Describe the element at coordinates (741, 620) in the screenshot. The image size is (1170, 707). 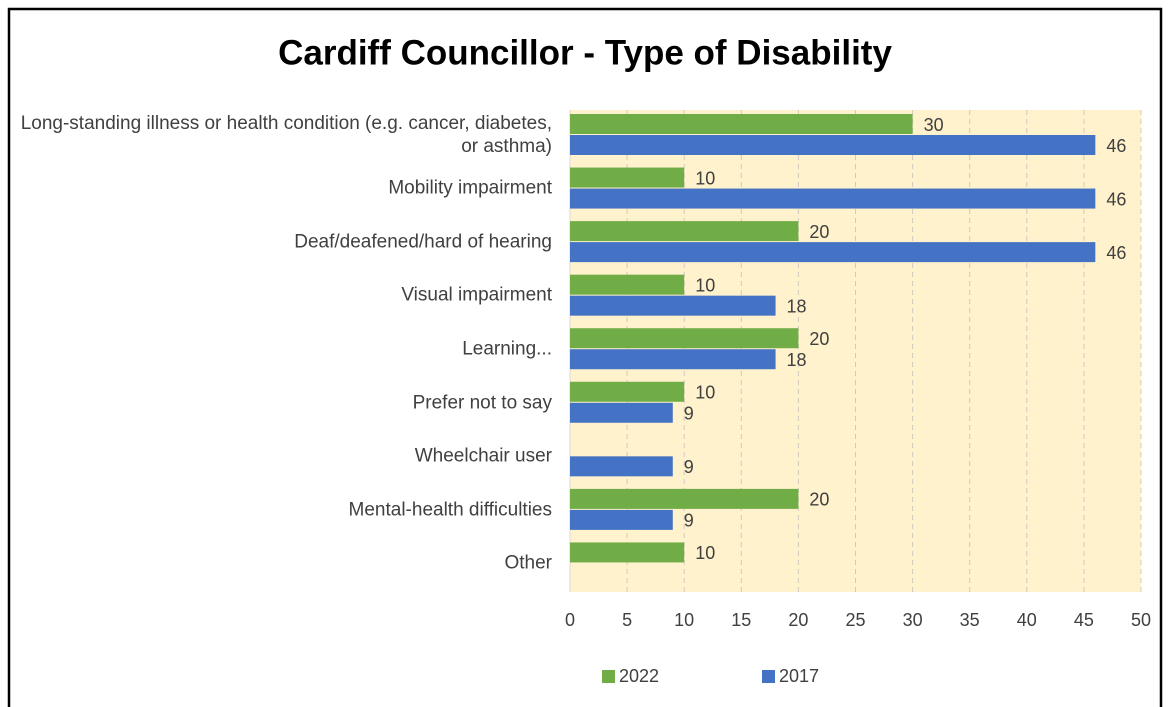
I see `x-tick-label: 15` at that location.